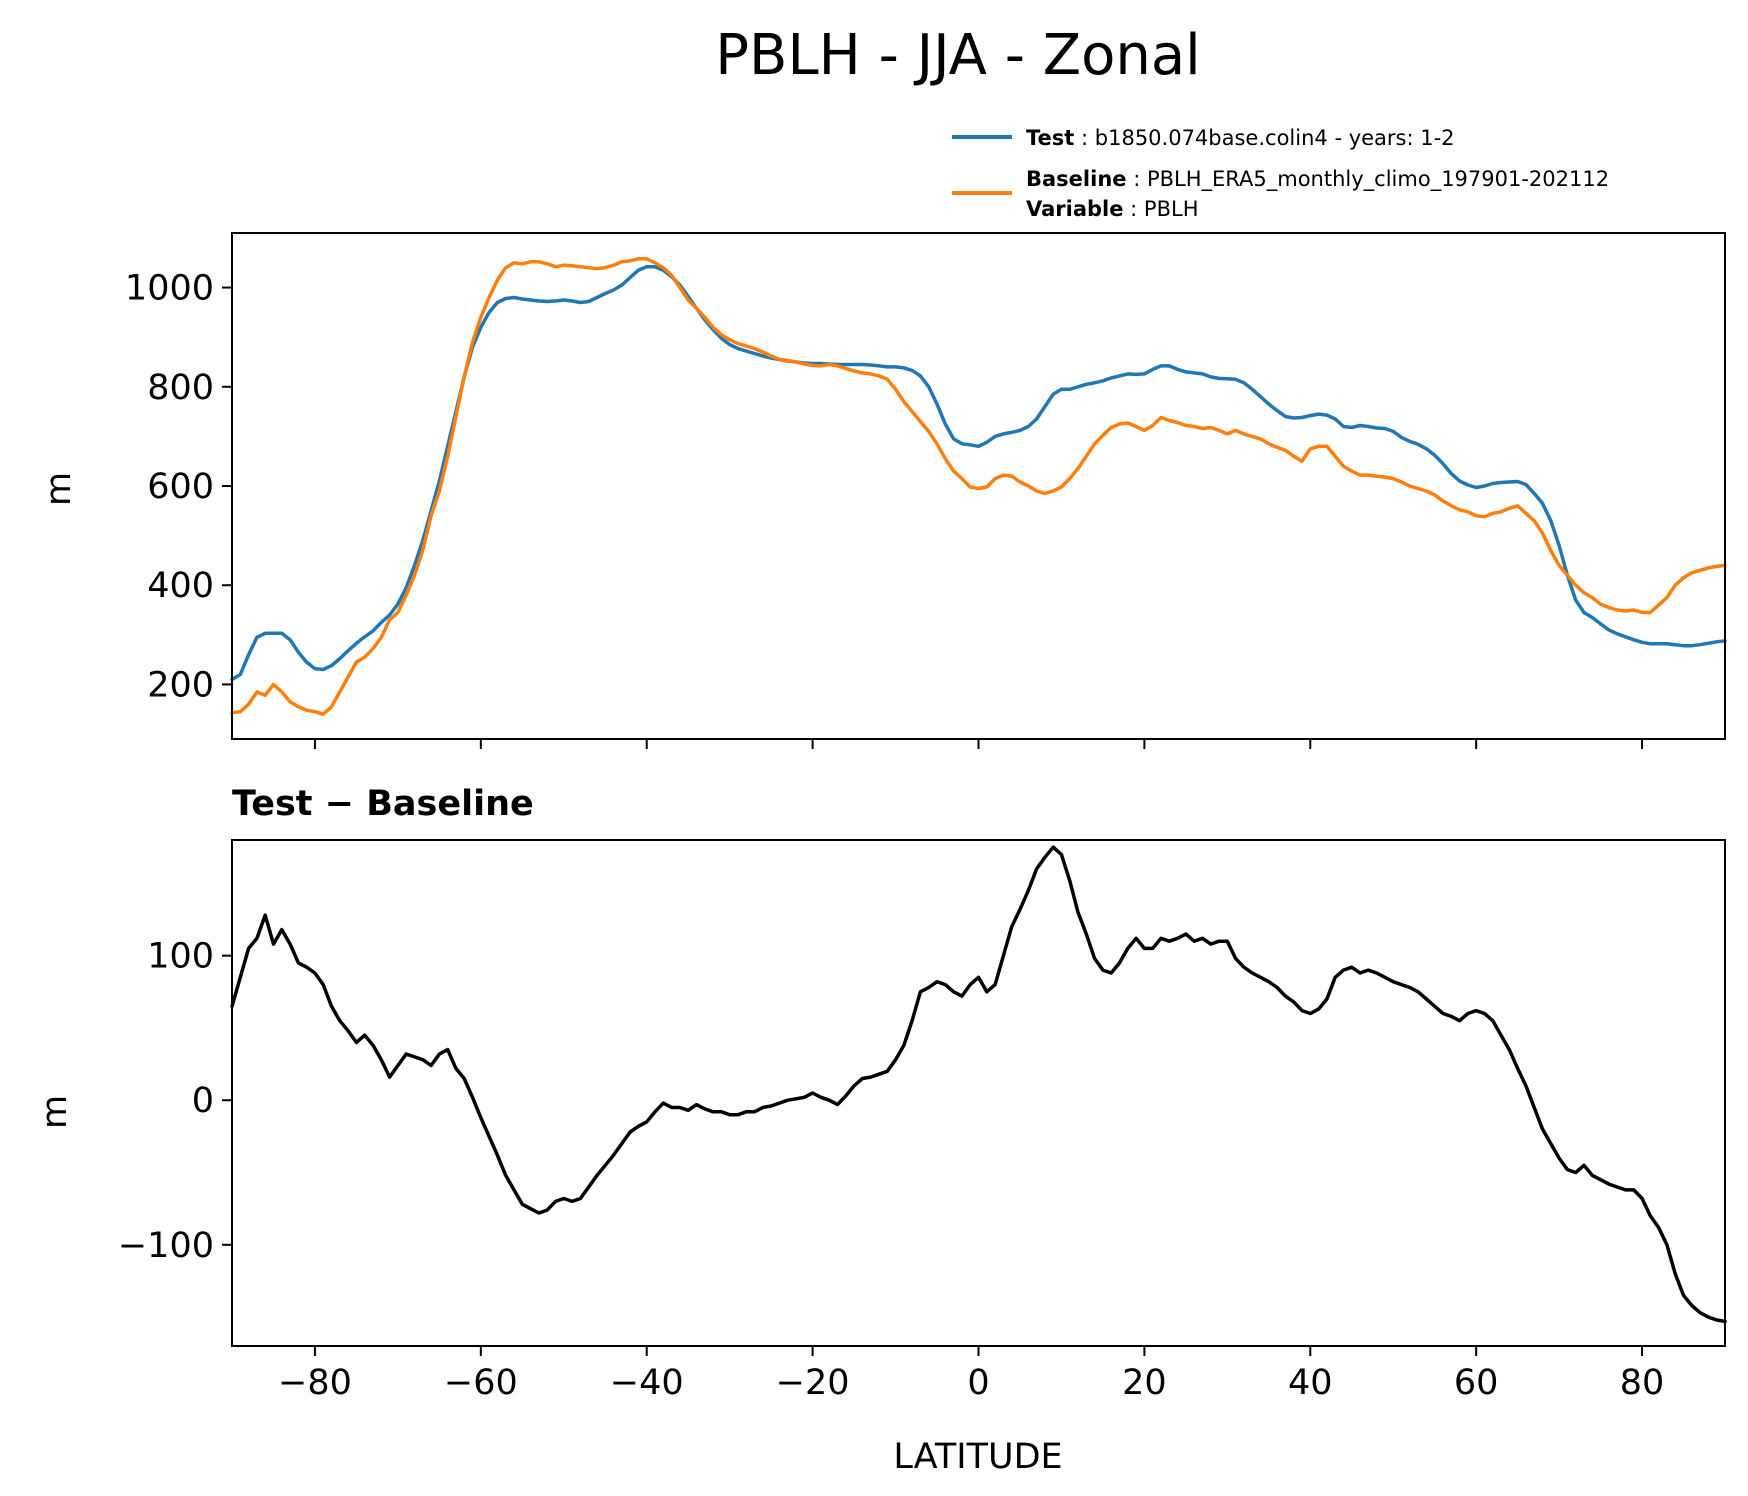 This screenshot has width=1748, height=1496. What do you see at coordinates (180, 957) in the screenshot?
I see `bottom-ytick-label: 100` at bounding box center [180, 957].